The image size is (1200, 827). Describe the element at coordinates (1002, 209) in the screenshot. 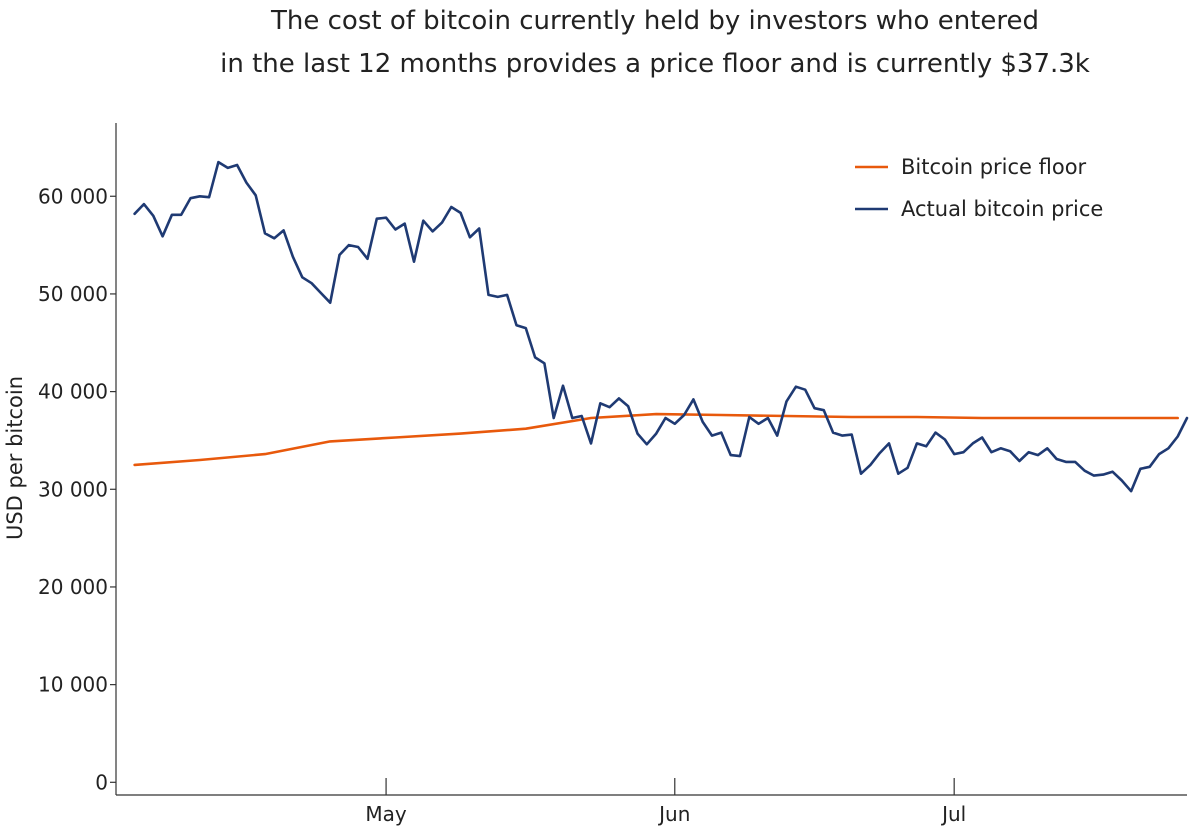

I see `legend-label-actual-bitcoin-price: Actual bitcoin price` at that location.